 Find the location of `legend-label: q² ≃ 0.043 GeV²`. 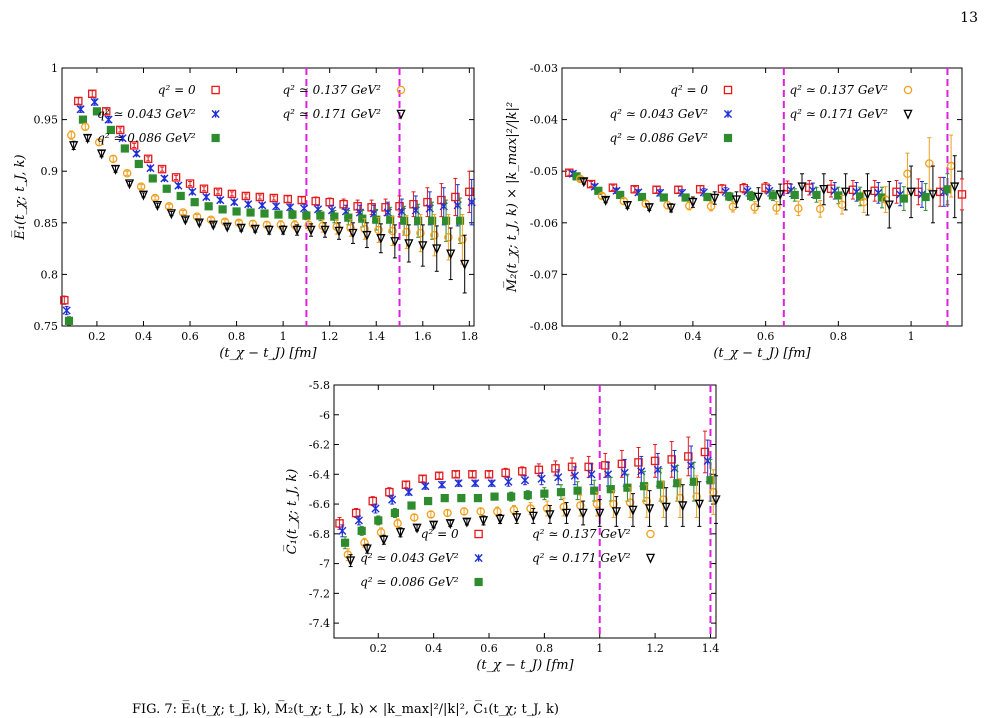

legend-label: q² ≃ 0.043 GeV² is located at coordinates (409, 558).